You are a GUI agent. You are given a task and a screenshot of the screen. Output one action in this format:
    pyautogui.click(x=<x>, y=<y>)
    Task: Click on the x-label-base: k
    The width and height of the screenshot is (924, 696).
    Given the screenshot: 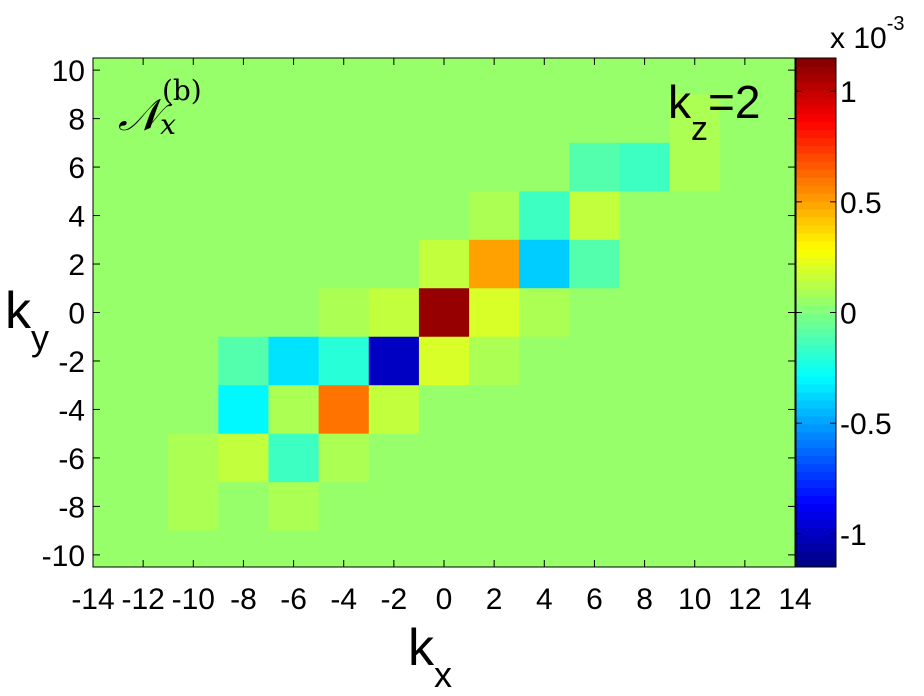 What is the action you would take?
    pyautogui.click(x=421, y=648)
    